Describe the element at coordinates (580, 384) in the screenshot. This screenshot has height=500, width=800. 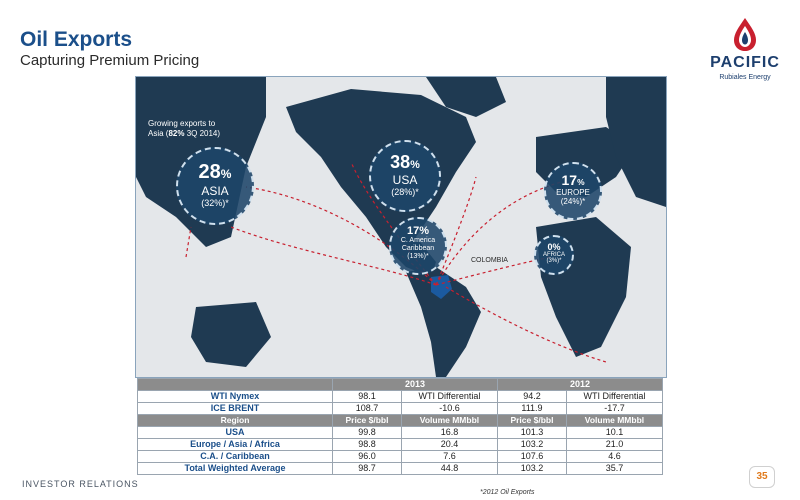
I see `year-2012: 2012` at that location.